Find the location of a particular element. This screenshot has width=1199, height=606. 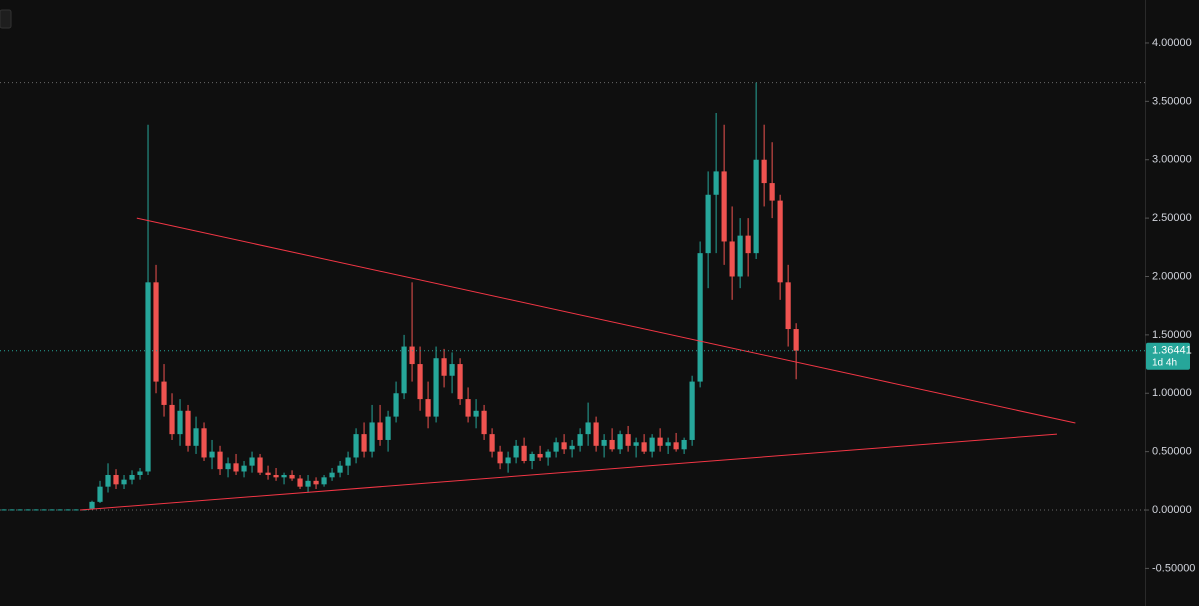

collapse-button is located at coordinates (6, 19).